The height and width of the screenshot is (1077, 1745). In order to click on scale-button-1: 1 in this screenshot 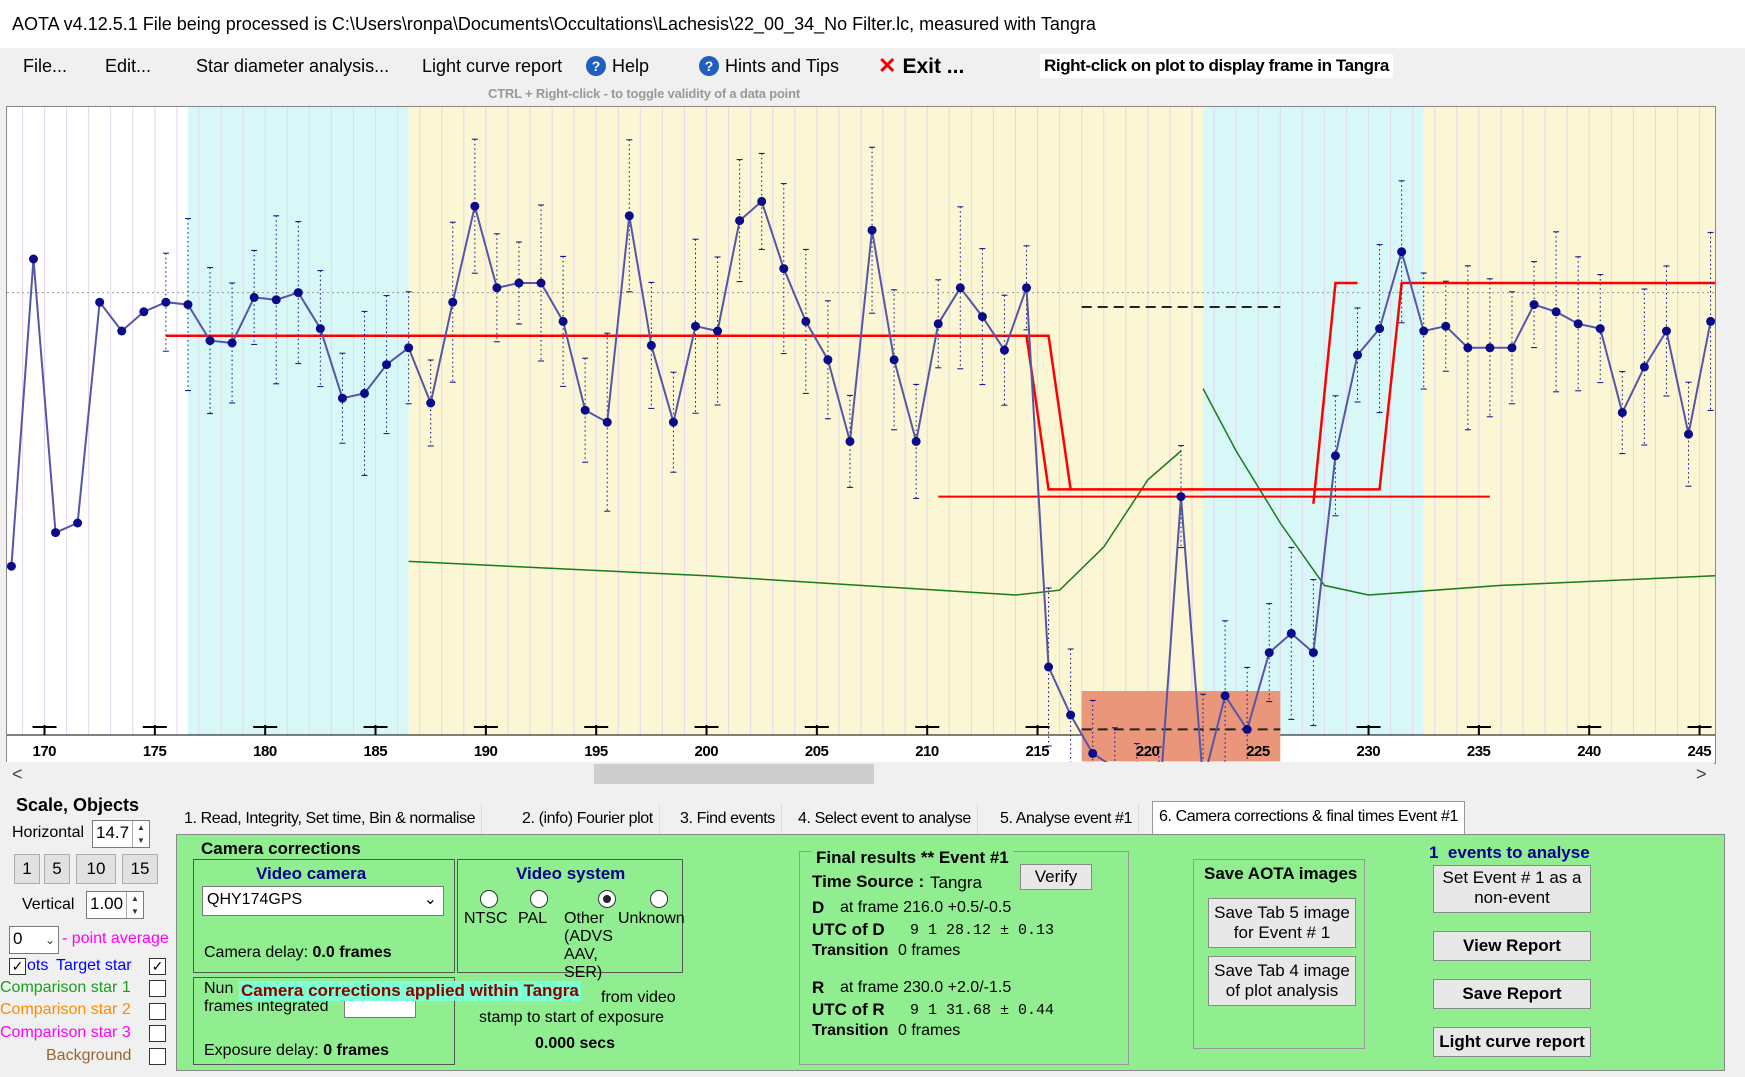, I will do `click(27, 869)`.